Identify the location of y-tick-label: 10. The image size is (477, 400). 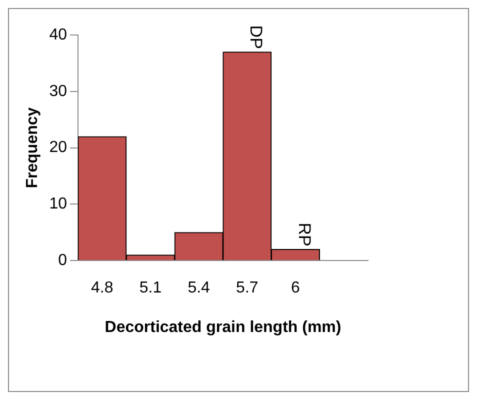
(58, 204).